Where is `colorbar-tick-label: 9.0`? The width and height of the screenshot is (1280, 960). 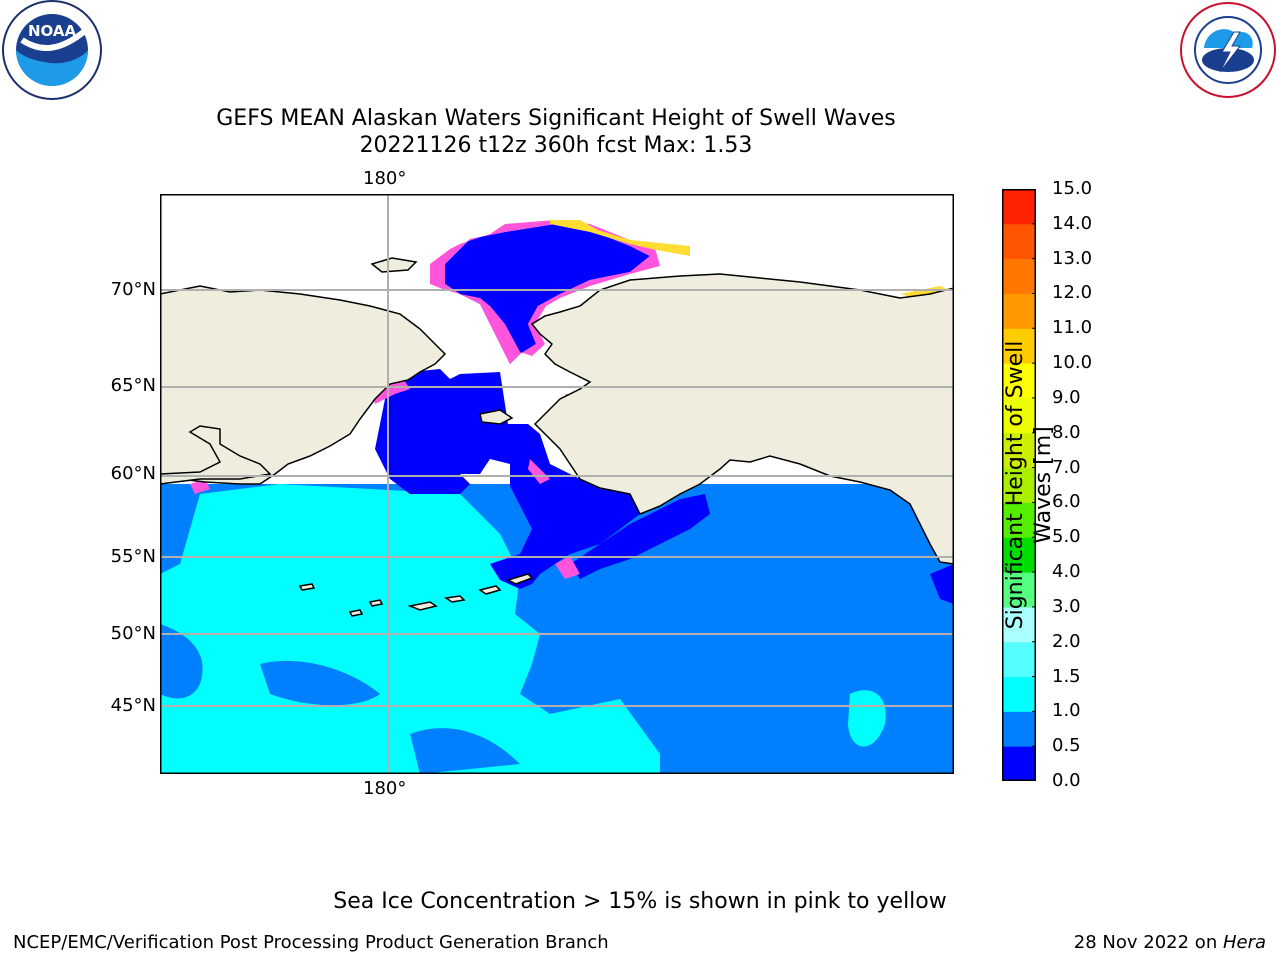 colorbar-tick-label: 9.0 is located at coordinates (1066, 397).